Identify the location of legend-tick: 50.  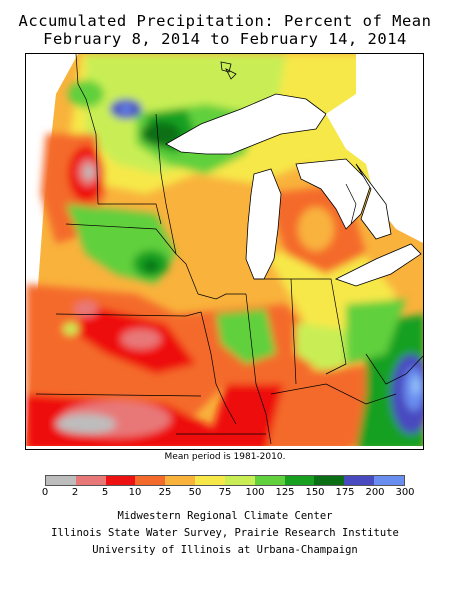
(195, 492).